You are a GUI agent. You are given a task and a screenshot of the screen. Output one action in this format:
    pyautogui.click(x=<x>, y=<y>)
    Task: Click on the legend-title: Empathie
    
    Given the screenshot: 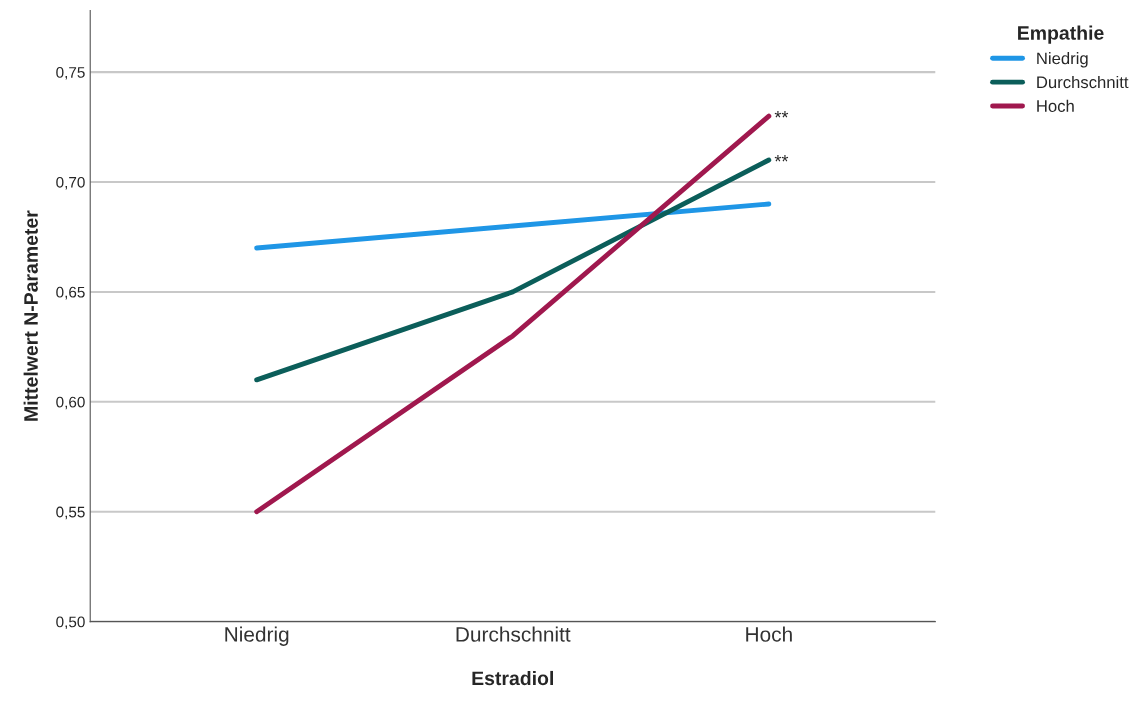 What is the action you would take?
    pyautogui.click(x=1061, y=34)
    